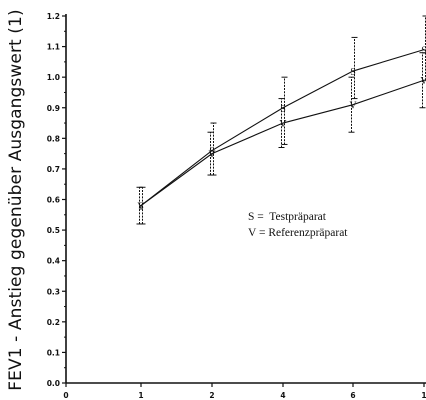 The image size is (426, 400). I want to click on marker-V-3: V, so click(353, 106).